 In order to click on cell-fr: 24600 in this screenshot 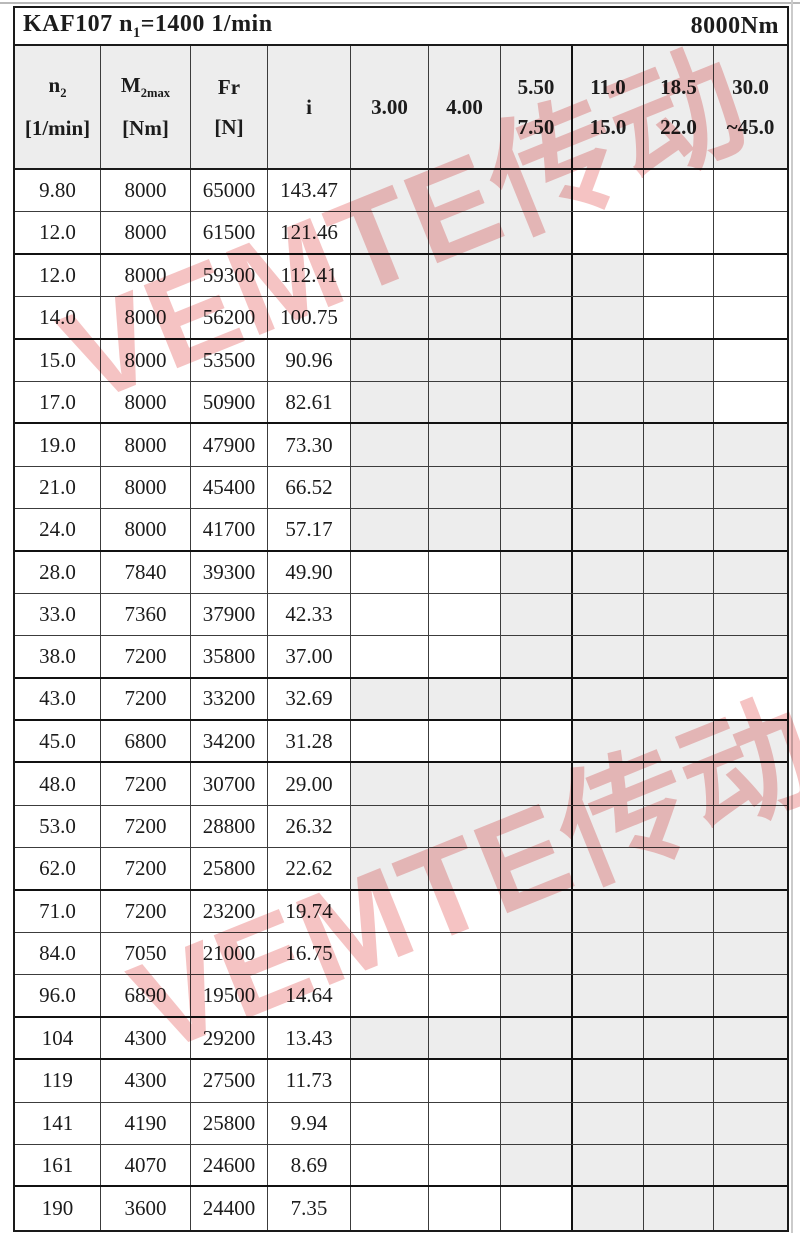, I will do `click(229, 1165)`.